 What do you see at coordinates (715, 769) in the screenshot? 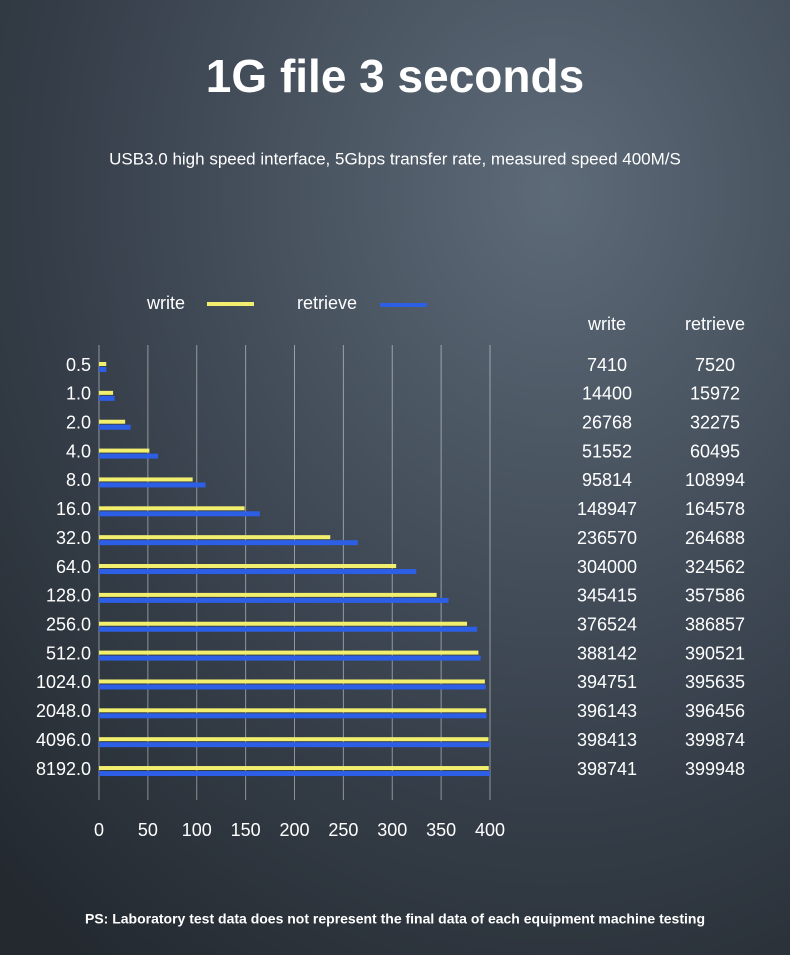
I see `table-cell: 399948` at bounding box center [715, 769].